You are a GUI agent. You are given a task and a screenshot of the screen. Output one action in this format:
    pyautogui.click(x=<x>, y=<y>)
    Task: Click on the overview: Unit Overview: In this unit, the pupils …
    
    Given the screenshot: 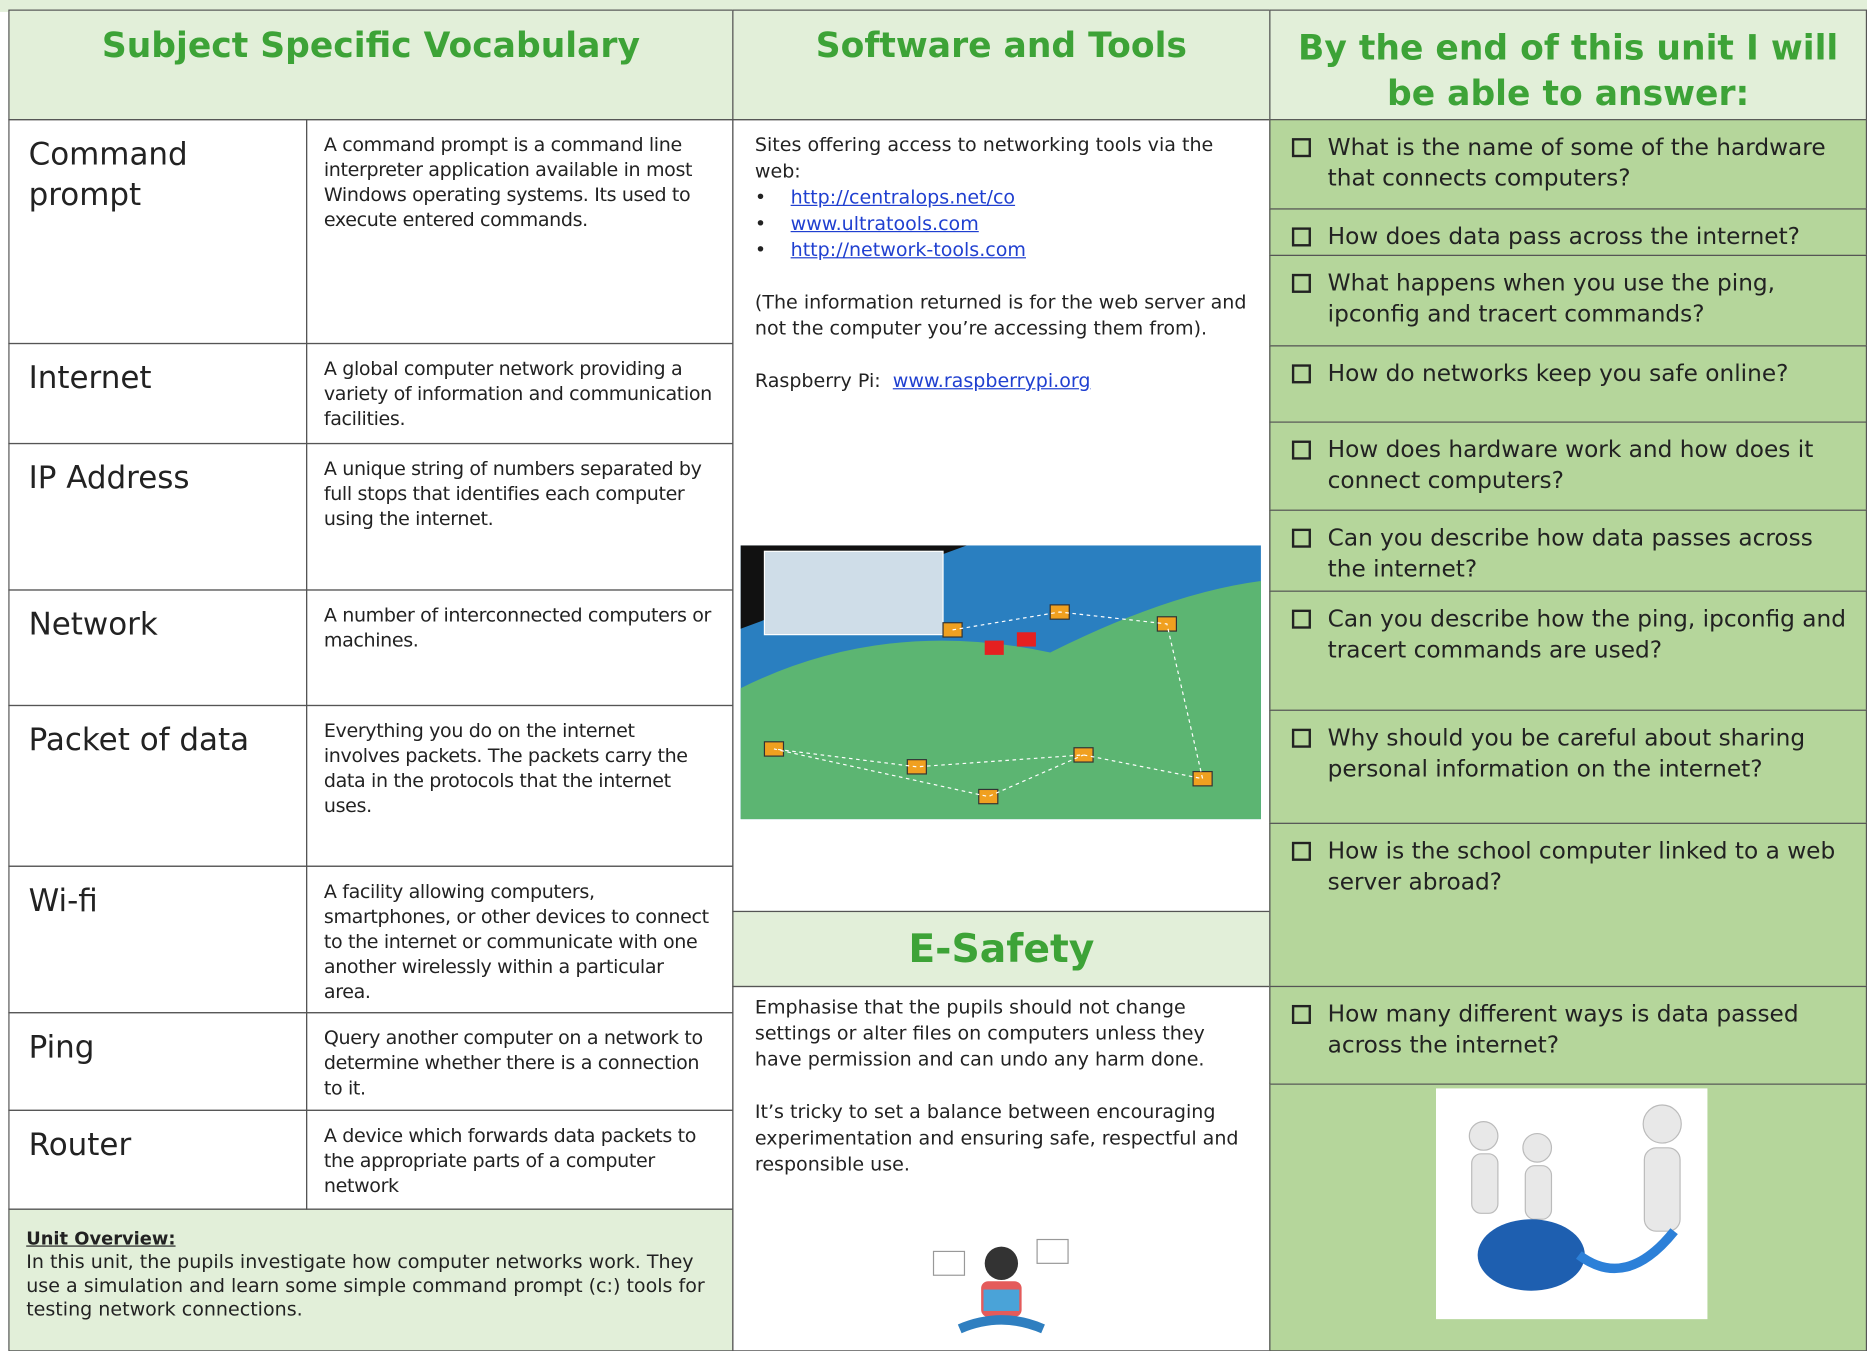 What is the action you would take?
    pyautogui.click(x=371, y=1279)
    